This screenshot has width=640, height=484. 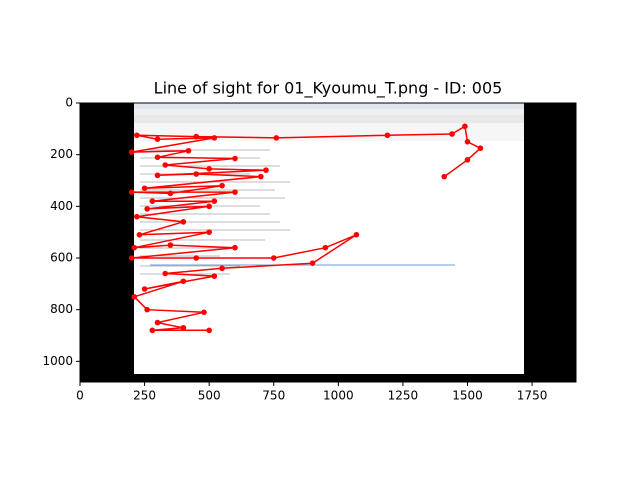 What do you see at coordinates (61, 258) in the screenshot?
I see `y-tick-label: 600` at bounding box center [61, 258].